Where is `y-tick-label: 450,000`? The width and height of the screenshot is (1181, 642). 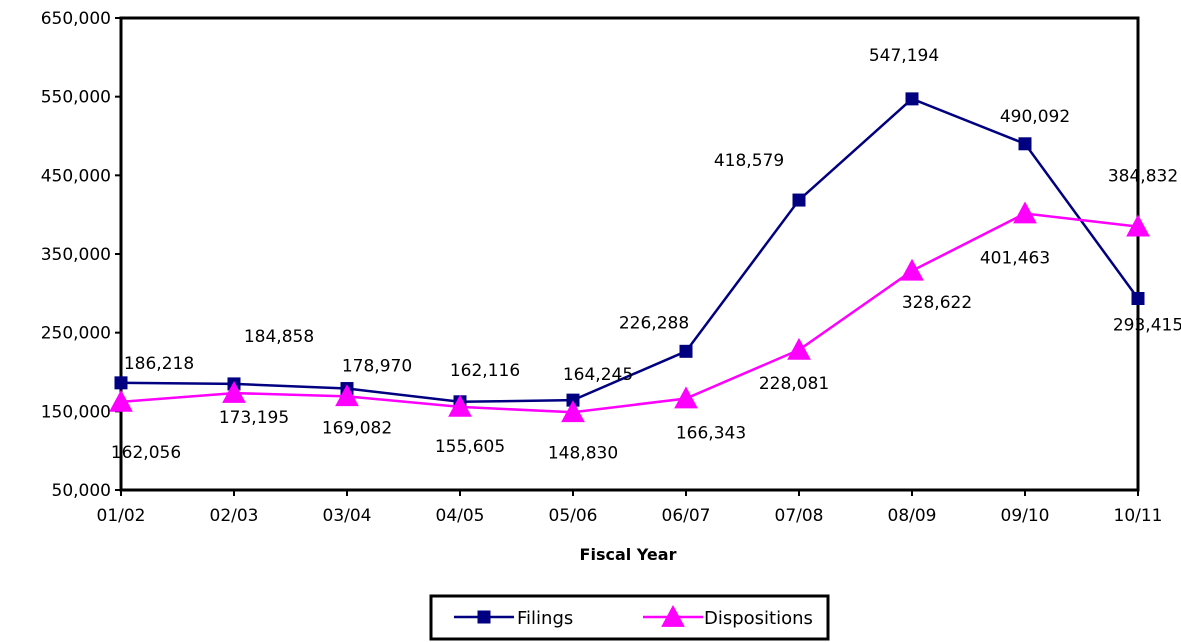 y-tick-label: 450,000 is located at coordinates (76, 176).